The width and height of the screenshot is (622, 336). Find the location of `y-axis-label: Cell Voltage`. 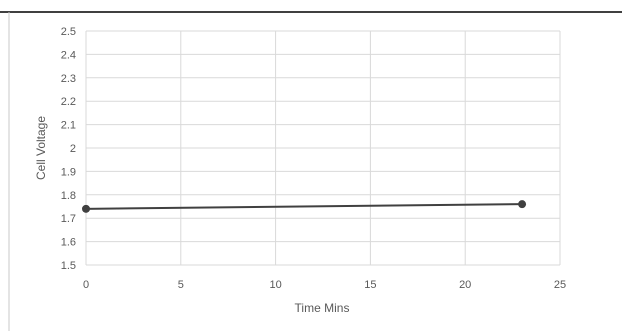

y-axis-label: Cell Voltage is located at coordinates (41, 148).